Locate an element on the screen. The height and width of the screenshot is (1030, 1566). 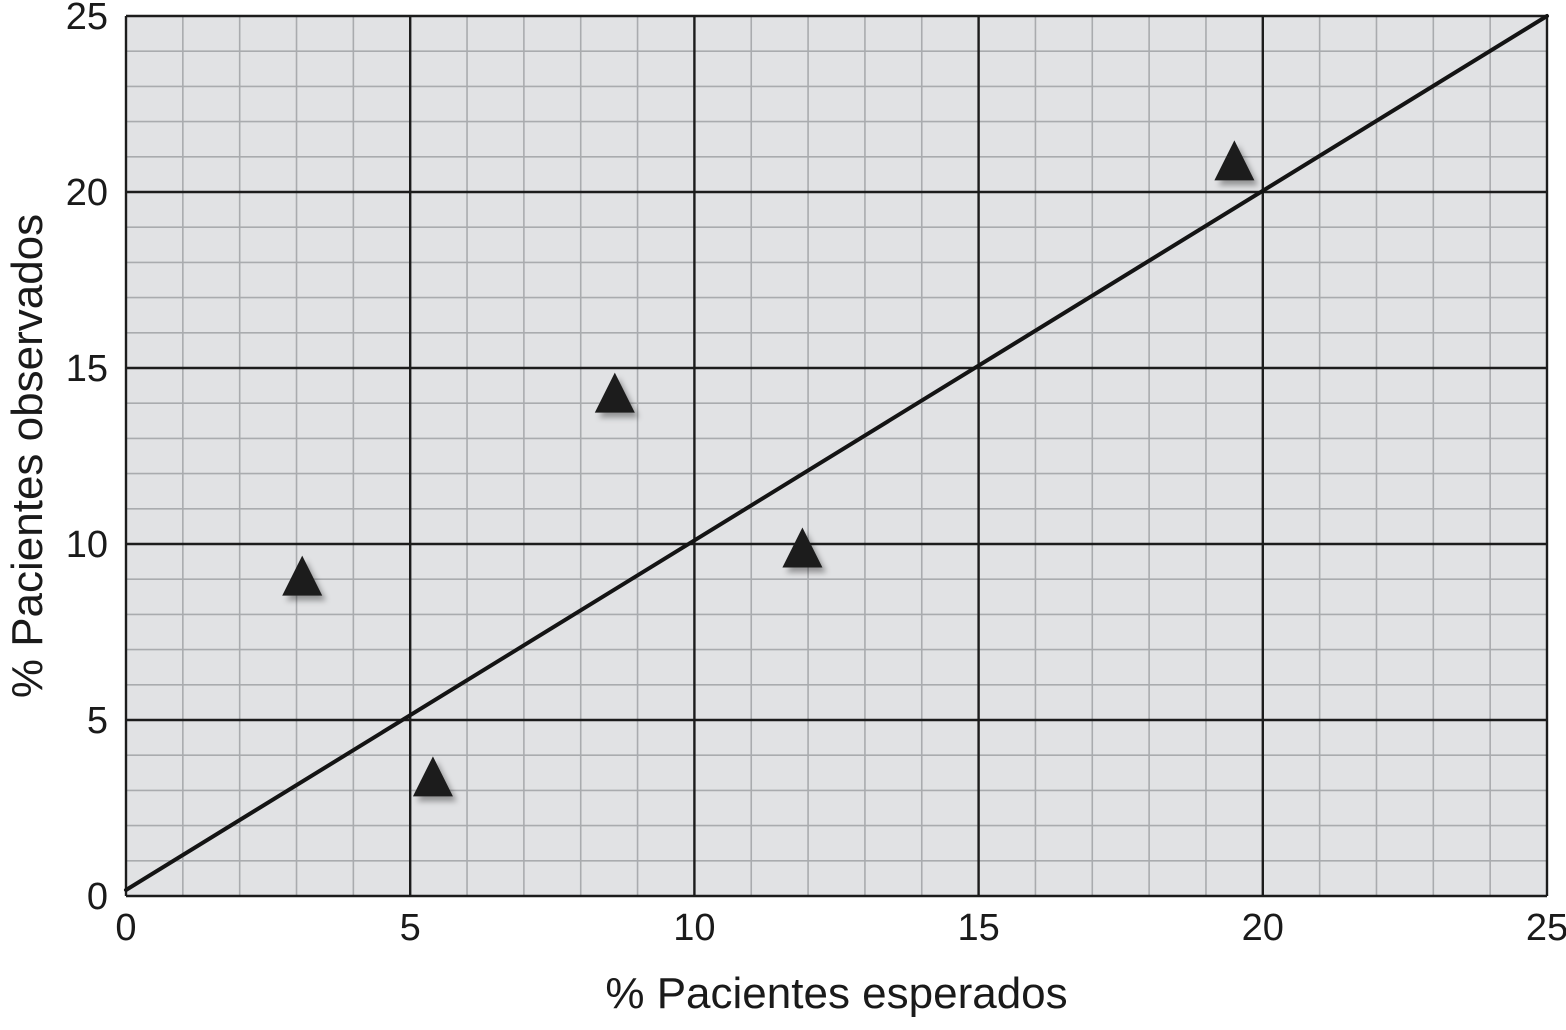
y-tick-label: 15 is located at coordinates (87, 369).